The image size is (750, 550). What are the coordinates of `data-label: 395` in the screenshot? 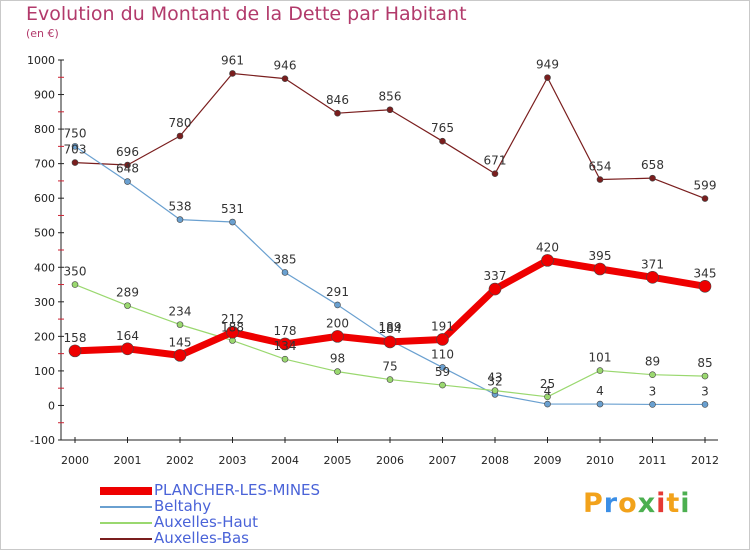 It's located at (600, 256).